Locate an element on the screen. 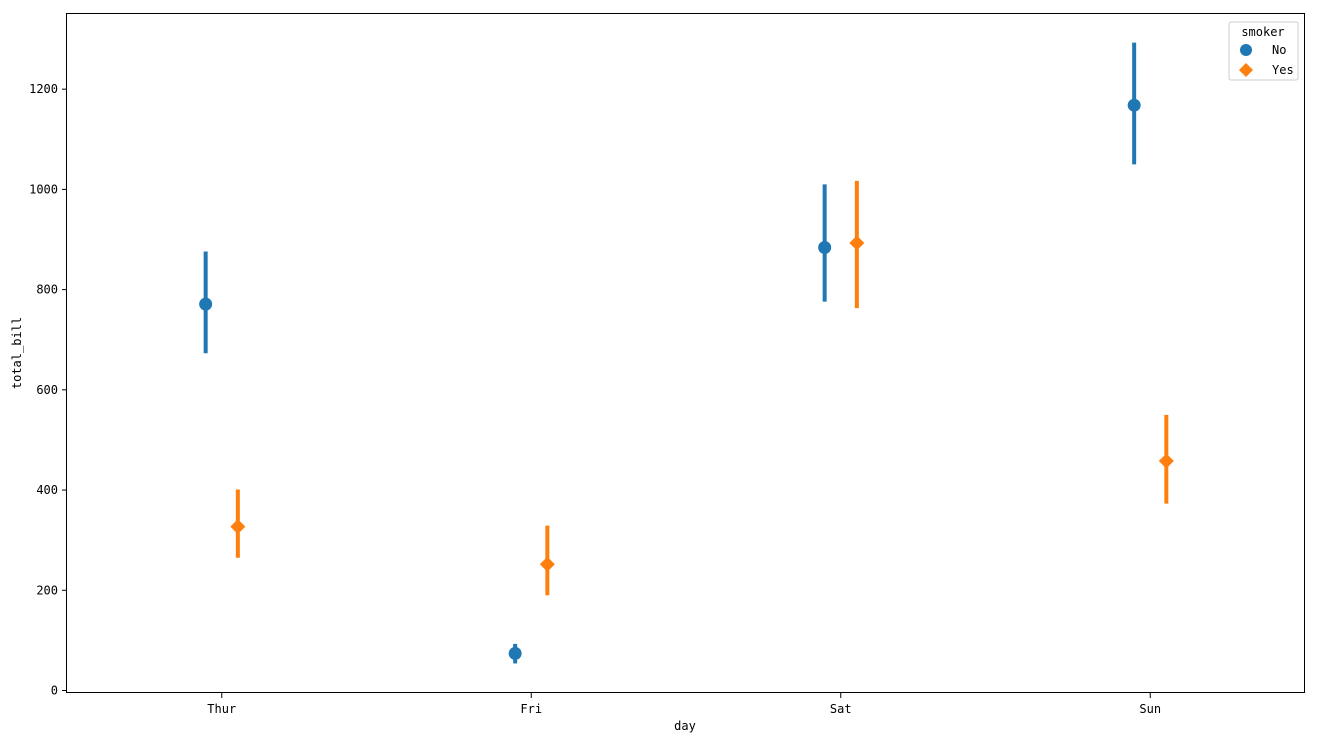 This screenshot has height=742, width=1318. legend-entries: No Yes is located at coordinates (1266, 60).